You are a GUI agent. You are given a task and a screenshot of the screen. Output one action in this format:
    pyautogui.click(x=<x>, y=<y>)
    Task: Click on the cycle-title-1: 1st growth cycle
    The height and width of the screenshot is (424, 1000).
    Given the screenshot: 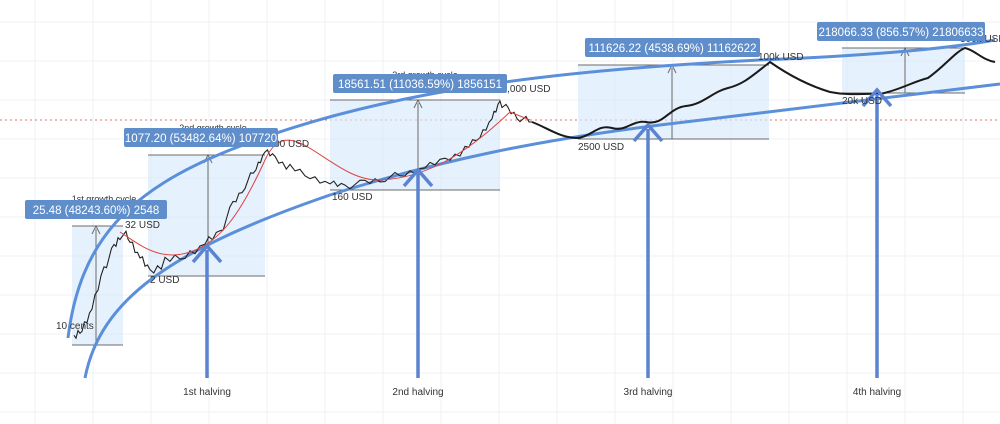 What is the action you would take?
    pyautogui.click(x=104, y=199)
    